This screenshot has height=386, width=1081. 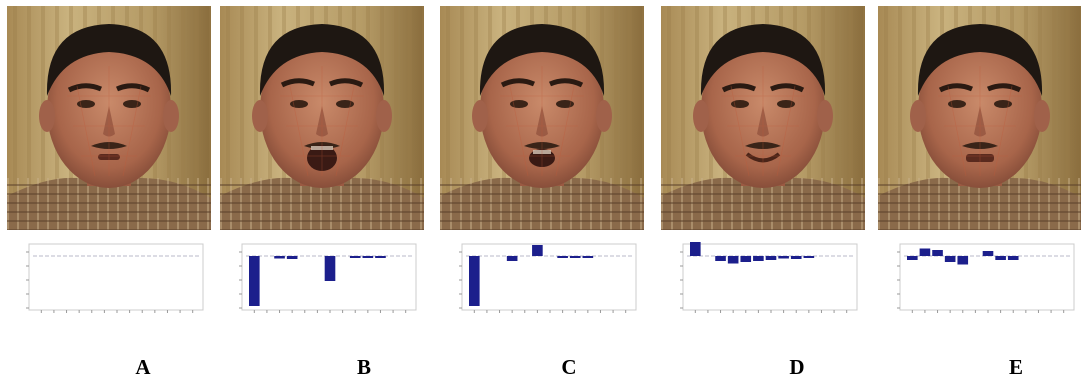 What do you see at coordinates (797, 367) in the screenshot?
I see `panel-label: D` at bounding box center [797, 367].